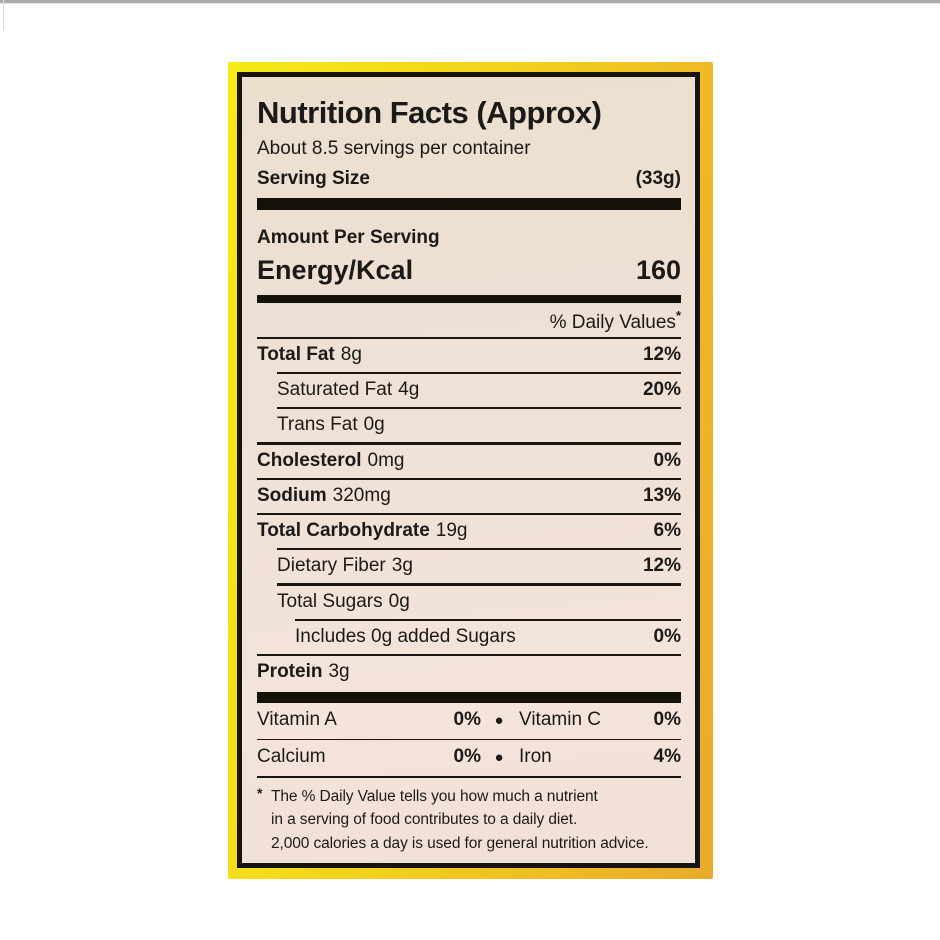  What do you see at coordinates (470, 2) in the screenshot?
I see `scan-artifact-line` at bounding box center [470, 2].